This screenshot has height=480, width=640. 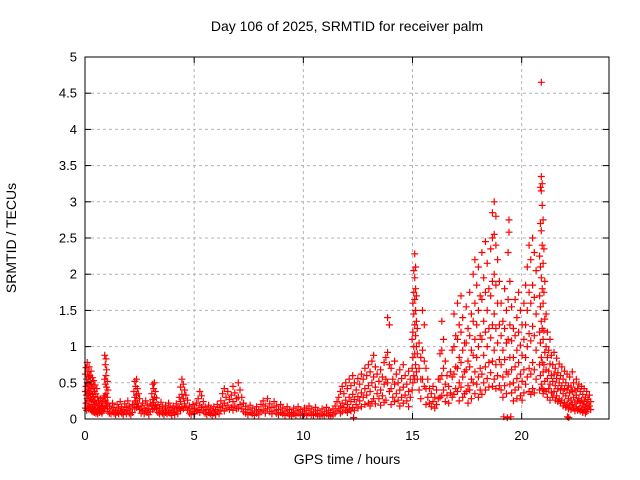 I want to click on y-tick-label: 3.5, so click(x=68, y=165).